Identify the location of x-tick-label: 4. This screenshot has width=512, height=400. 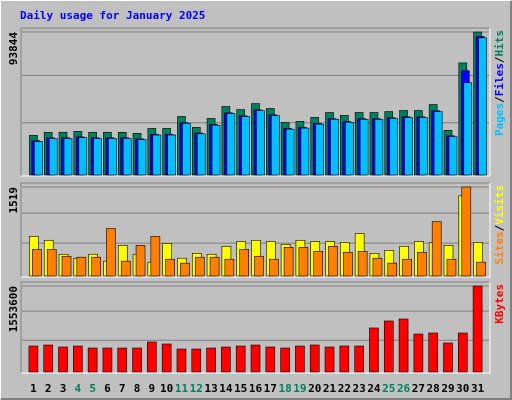
(78, 388).